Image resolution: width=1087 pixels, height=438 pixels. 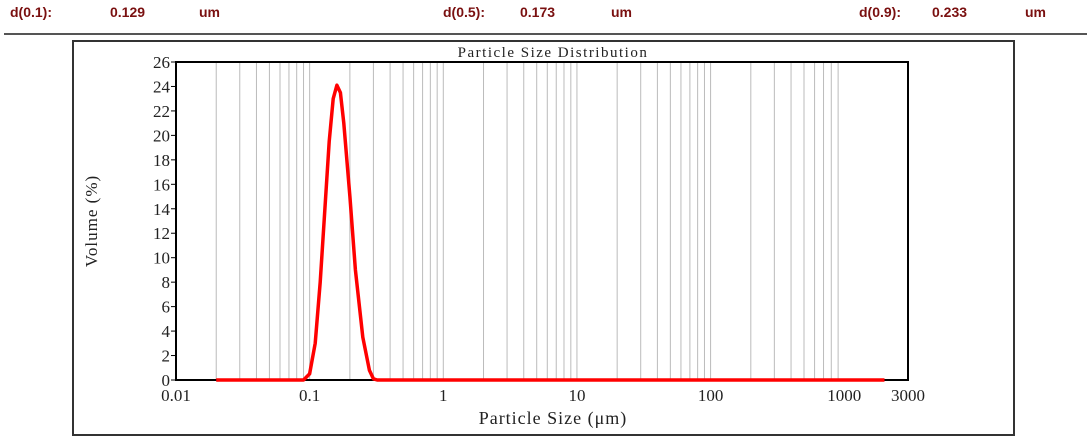 What do you see at coordinates (166, 356) in the screenshot?
I see `y-tick-label: 2` at bounding box center [166, 356].